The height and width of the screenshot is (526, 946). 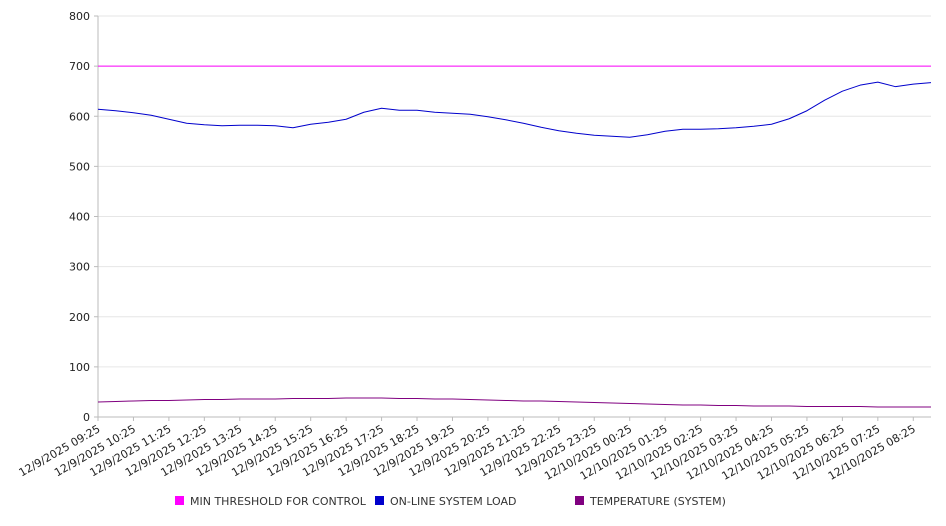 I want to click on y-axis: 0 100 200 300 400 500 600 700 800, so click(x=84, y=217).